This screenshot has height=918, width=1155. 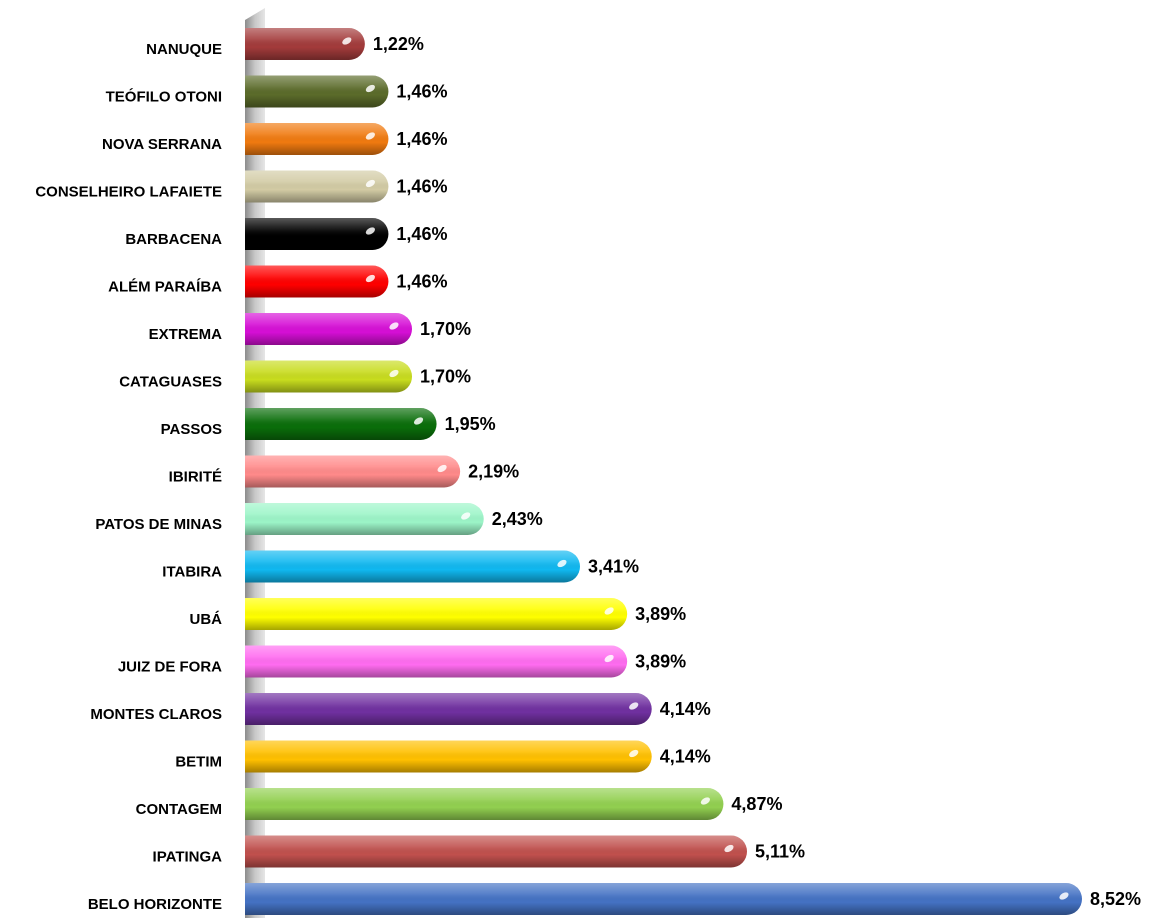 I want to click on category-label: BETIM, so click(x=198, y=762).